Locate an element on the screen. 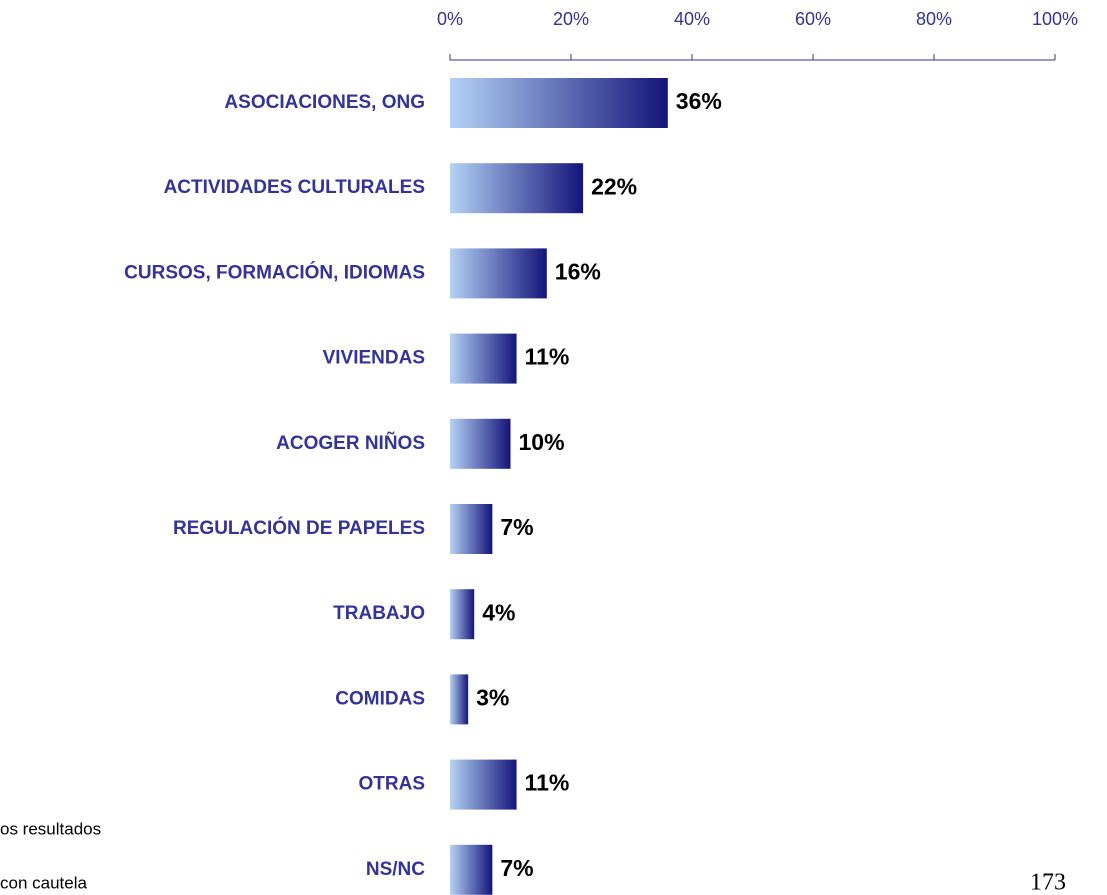 This screenshot has height=895, width=1107. category-label: CURSOS, FORMACIÓN, IDIOMAS is located at coordinates (274, 272).